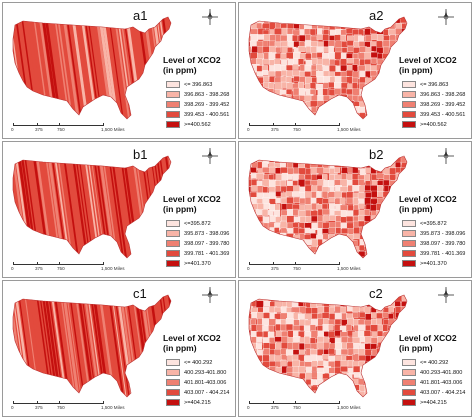 This screenshot has height=419, width=474. I want to click on legend-item: 401.801-403.006, so click(196, 382).